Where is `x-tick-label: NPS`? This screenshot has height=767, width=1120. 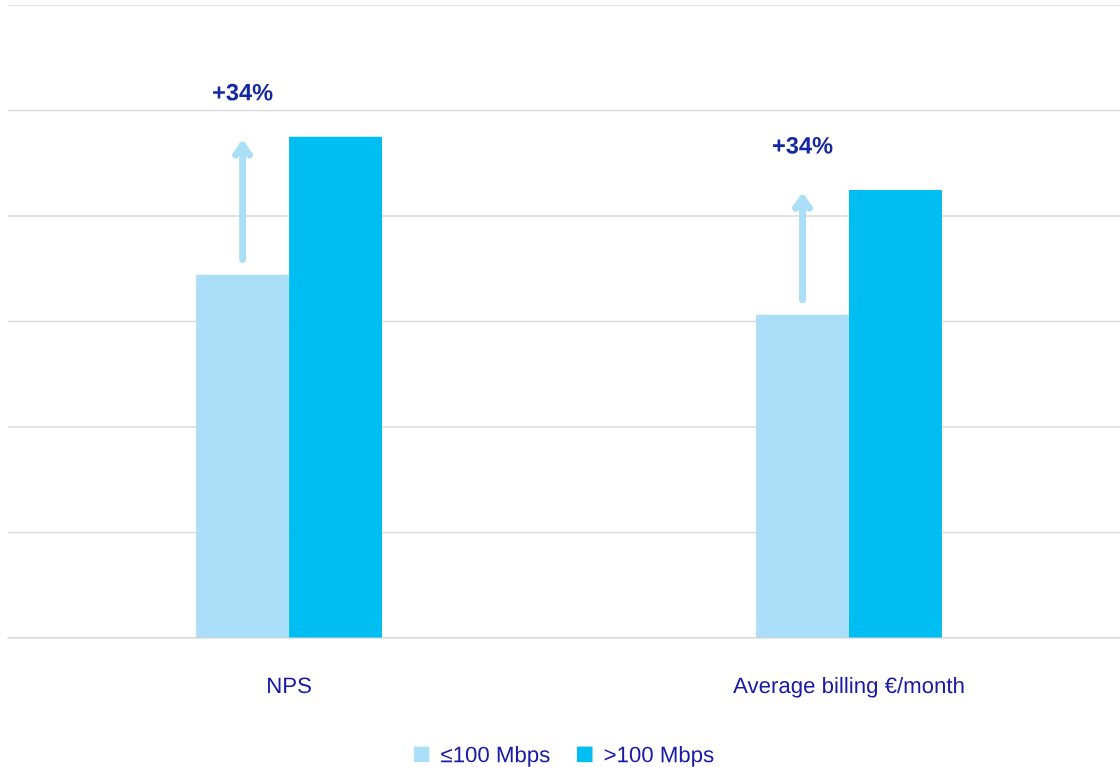 x-tick-label: NPS is located at coordinates (289, 685).